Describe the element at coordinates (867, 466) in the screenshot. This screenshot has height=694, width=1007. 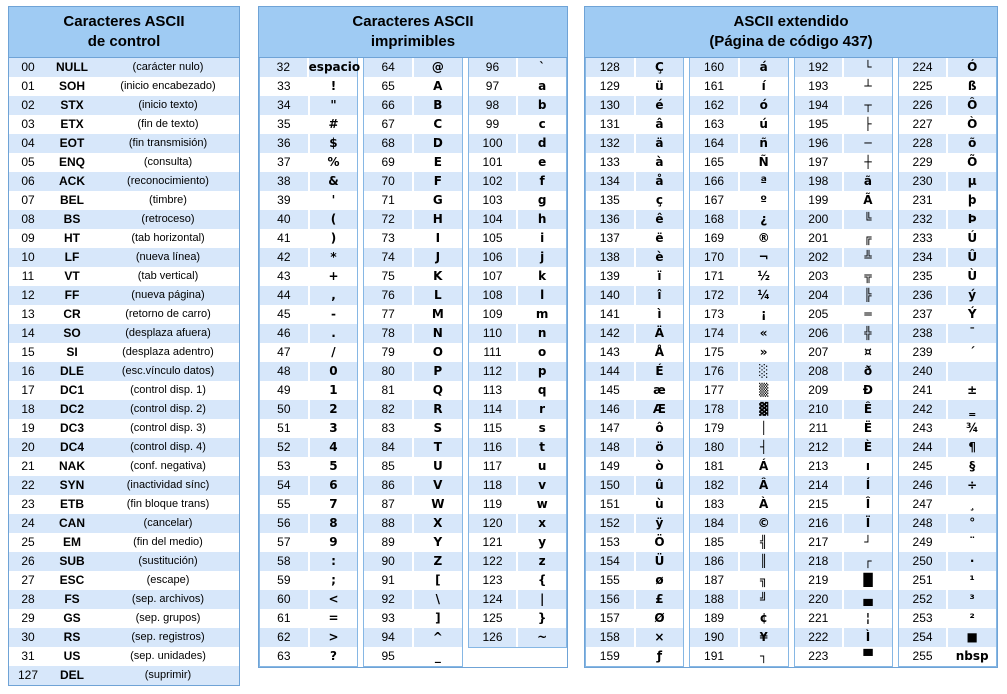
I see `character-glyph: ı` at that location.